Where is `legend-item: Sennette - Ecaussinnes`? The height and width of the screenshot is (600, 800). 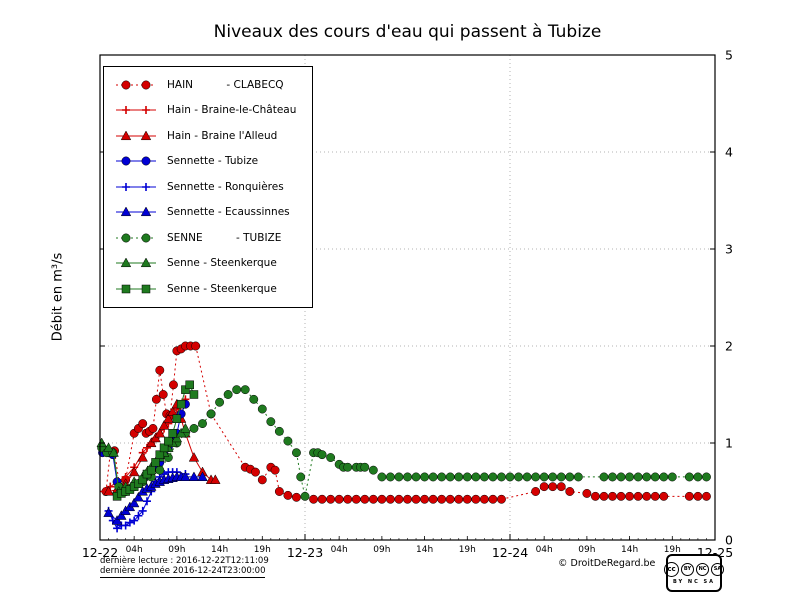 legend-item: Sennette - Ecaussinnes is located at coordinates (208, 213).